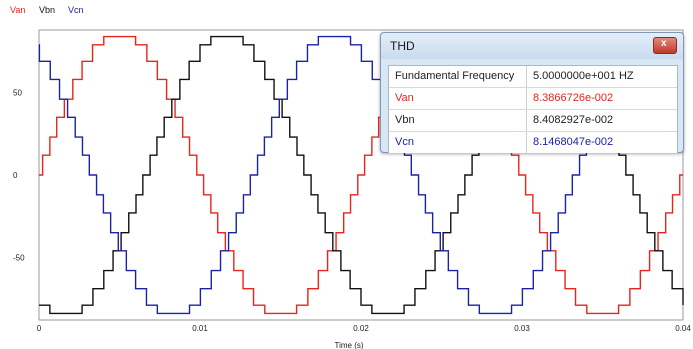  What do you see at coordinates (683, 328) in the screenshot?
I see `x-tick-label: 0.04` at bounding box center [683, 328].